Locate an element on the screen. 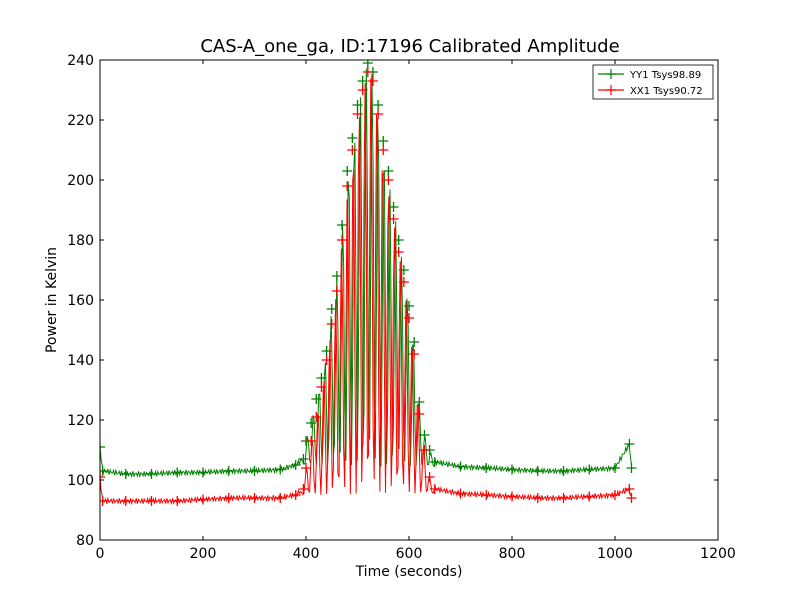 The image size is (800, 600). legend: YY1 Tsys98.89 XX1 Tsys90.72 is located at coordinates (653, 82).